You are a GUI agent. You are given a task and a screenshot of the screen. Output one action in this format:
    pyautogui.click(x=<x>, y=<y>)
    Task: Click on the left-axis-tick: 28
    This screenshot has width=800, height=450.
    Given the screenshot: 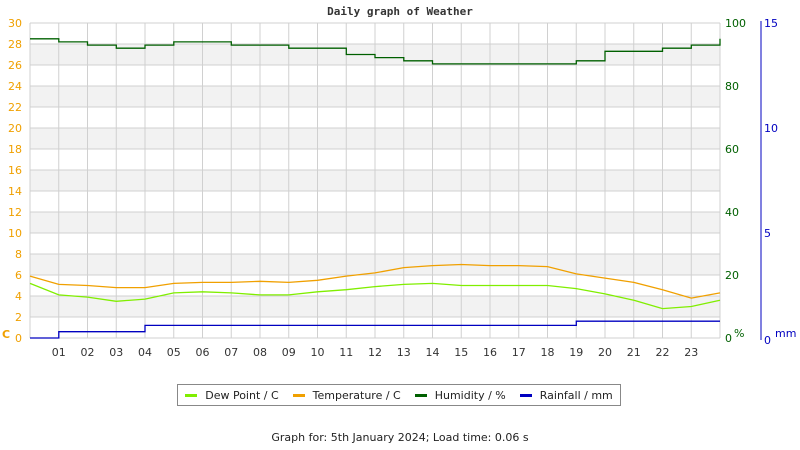 What is the action you would take?
    pyautogui.click(x=15, y=44)
    